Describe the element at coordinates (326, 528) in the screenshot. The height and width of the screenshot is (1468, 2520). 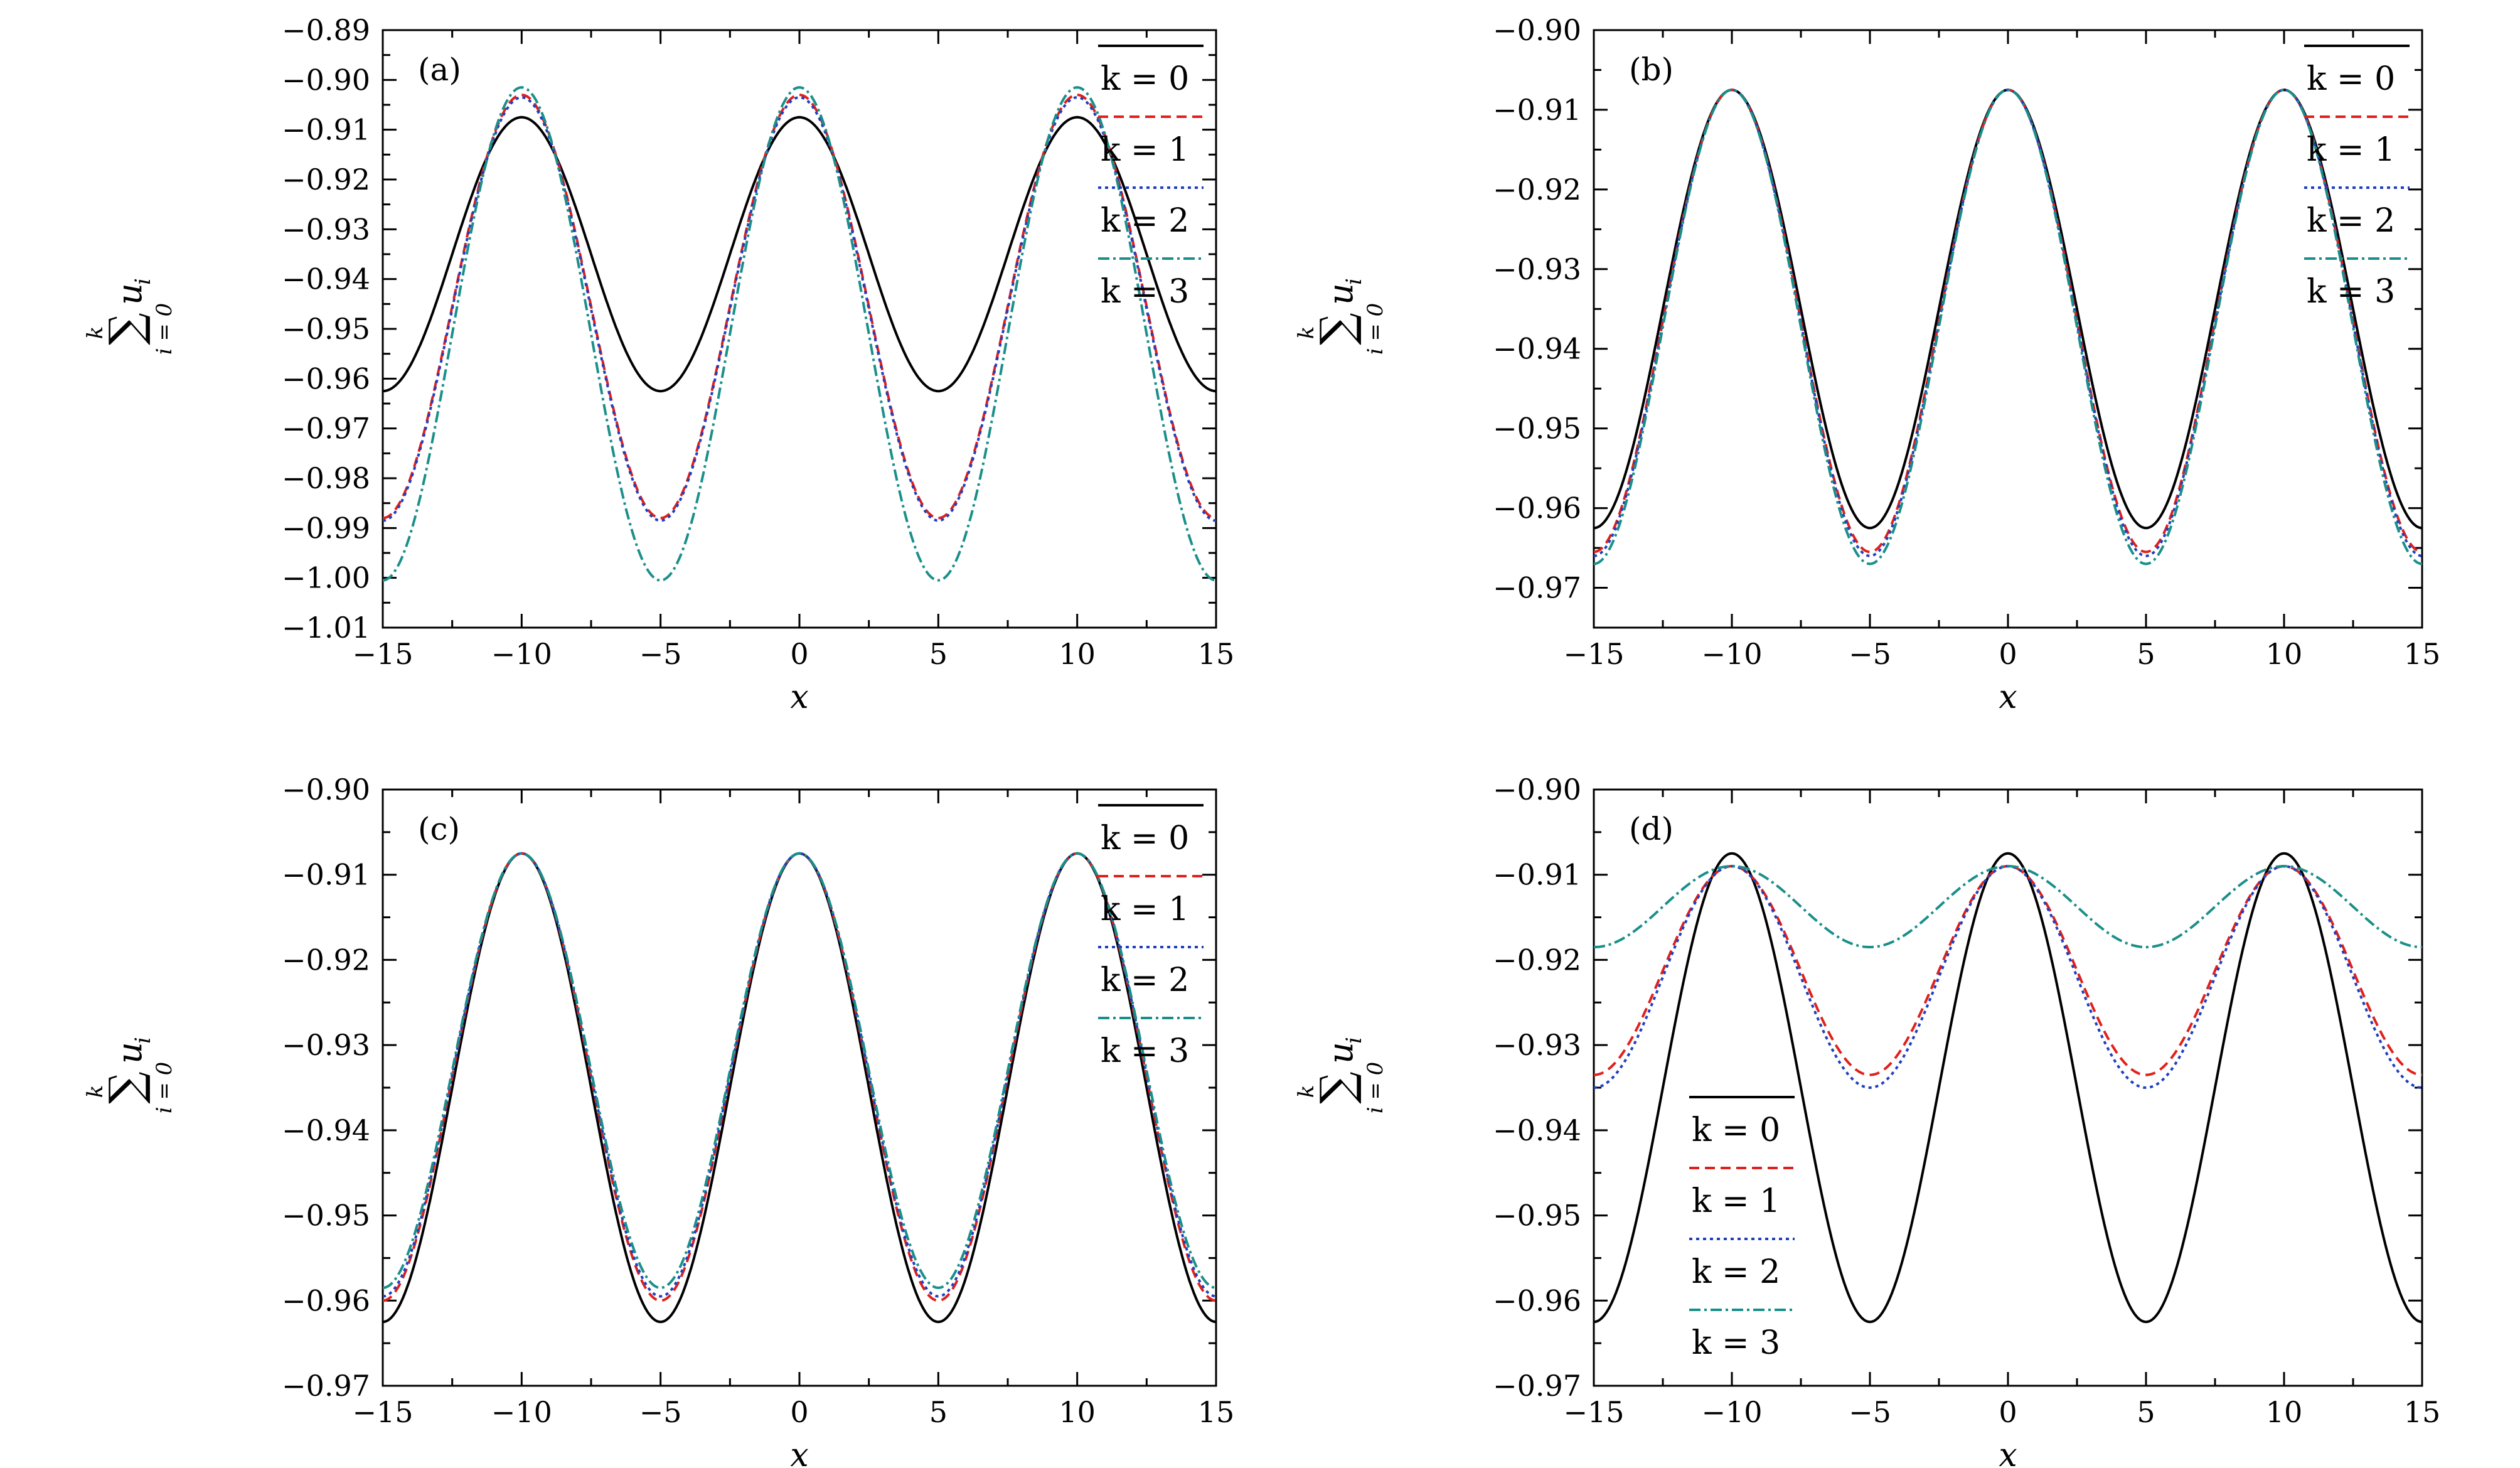
I see `y-tick-label: −0.99` at that location.